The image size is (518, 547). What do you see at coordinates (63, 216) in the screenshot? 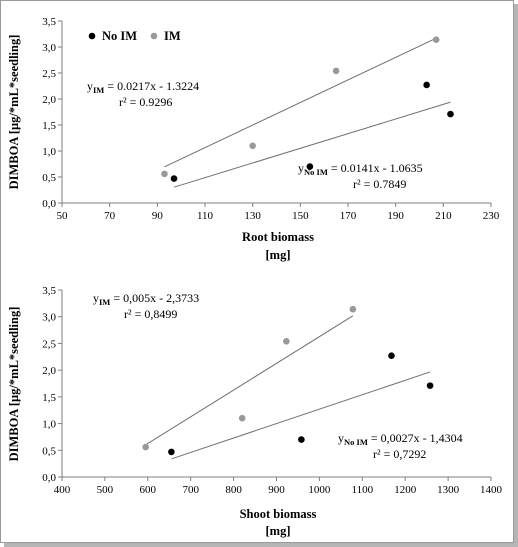
I see `chart1-x-tick-label: 50` at bounding box center [63, 216].